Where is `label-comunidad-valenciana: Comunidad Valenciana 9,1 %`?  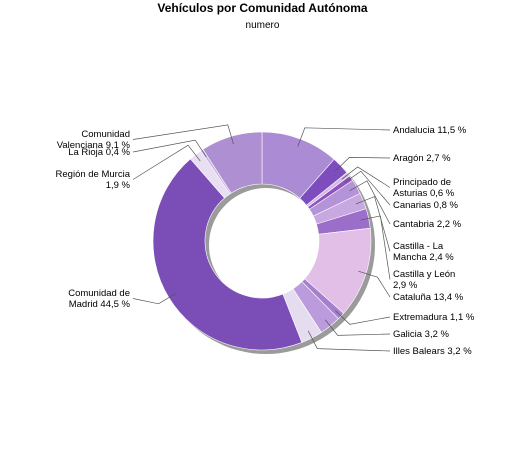
label-comunidad-valenciana: Comunidad Valenciana 9,1 % is located at coordinates (94, 140).